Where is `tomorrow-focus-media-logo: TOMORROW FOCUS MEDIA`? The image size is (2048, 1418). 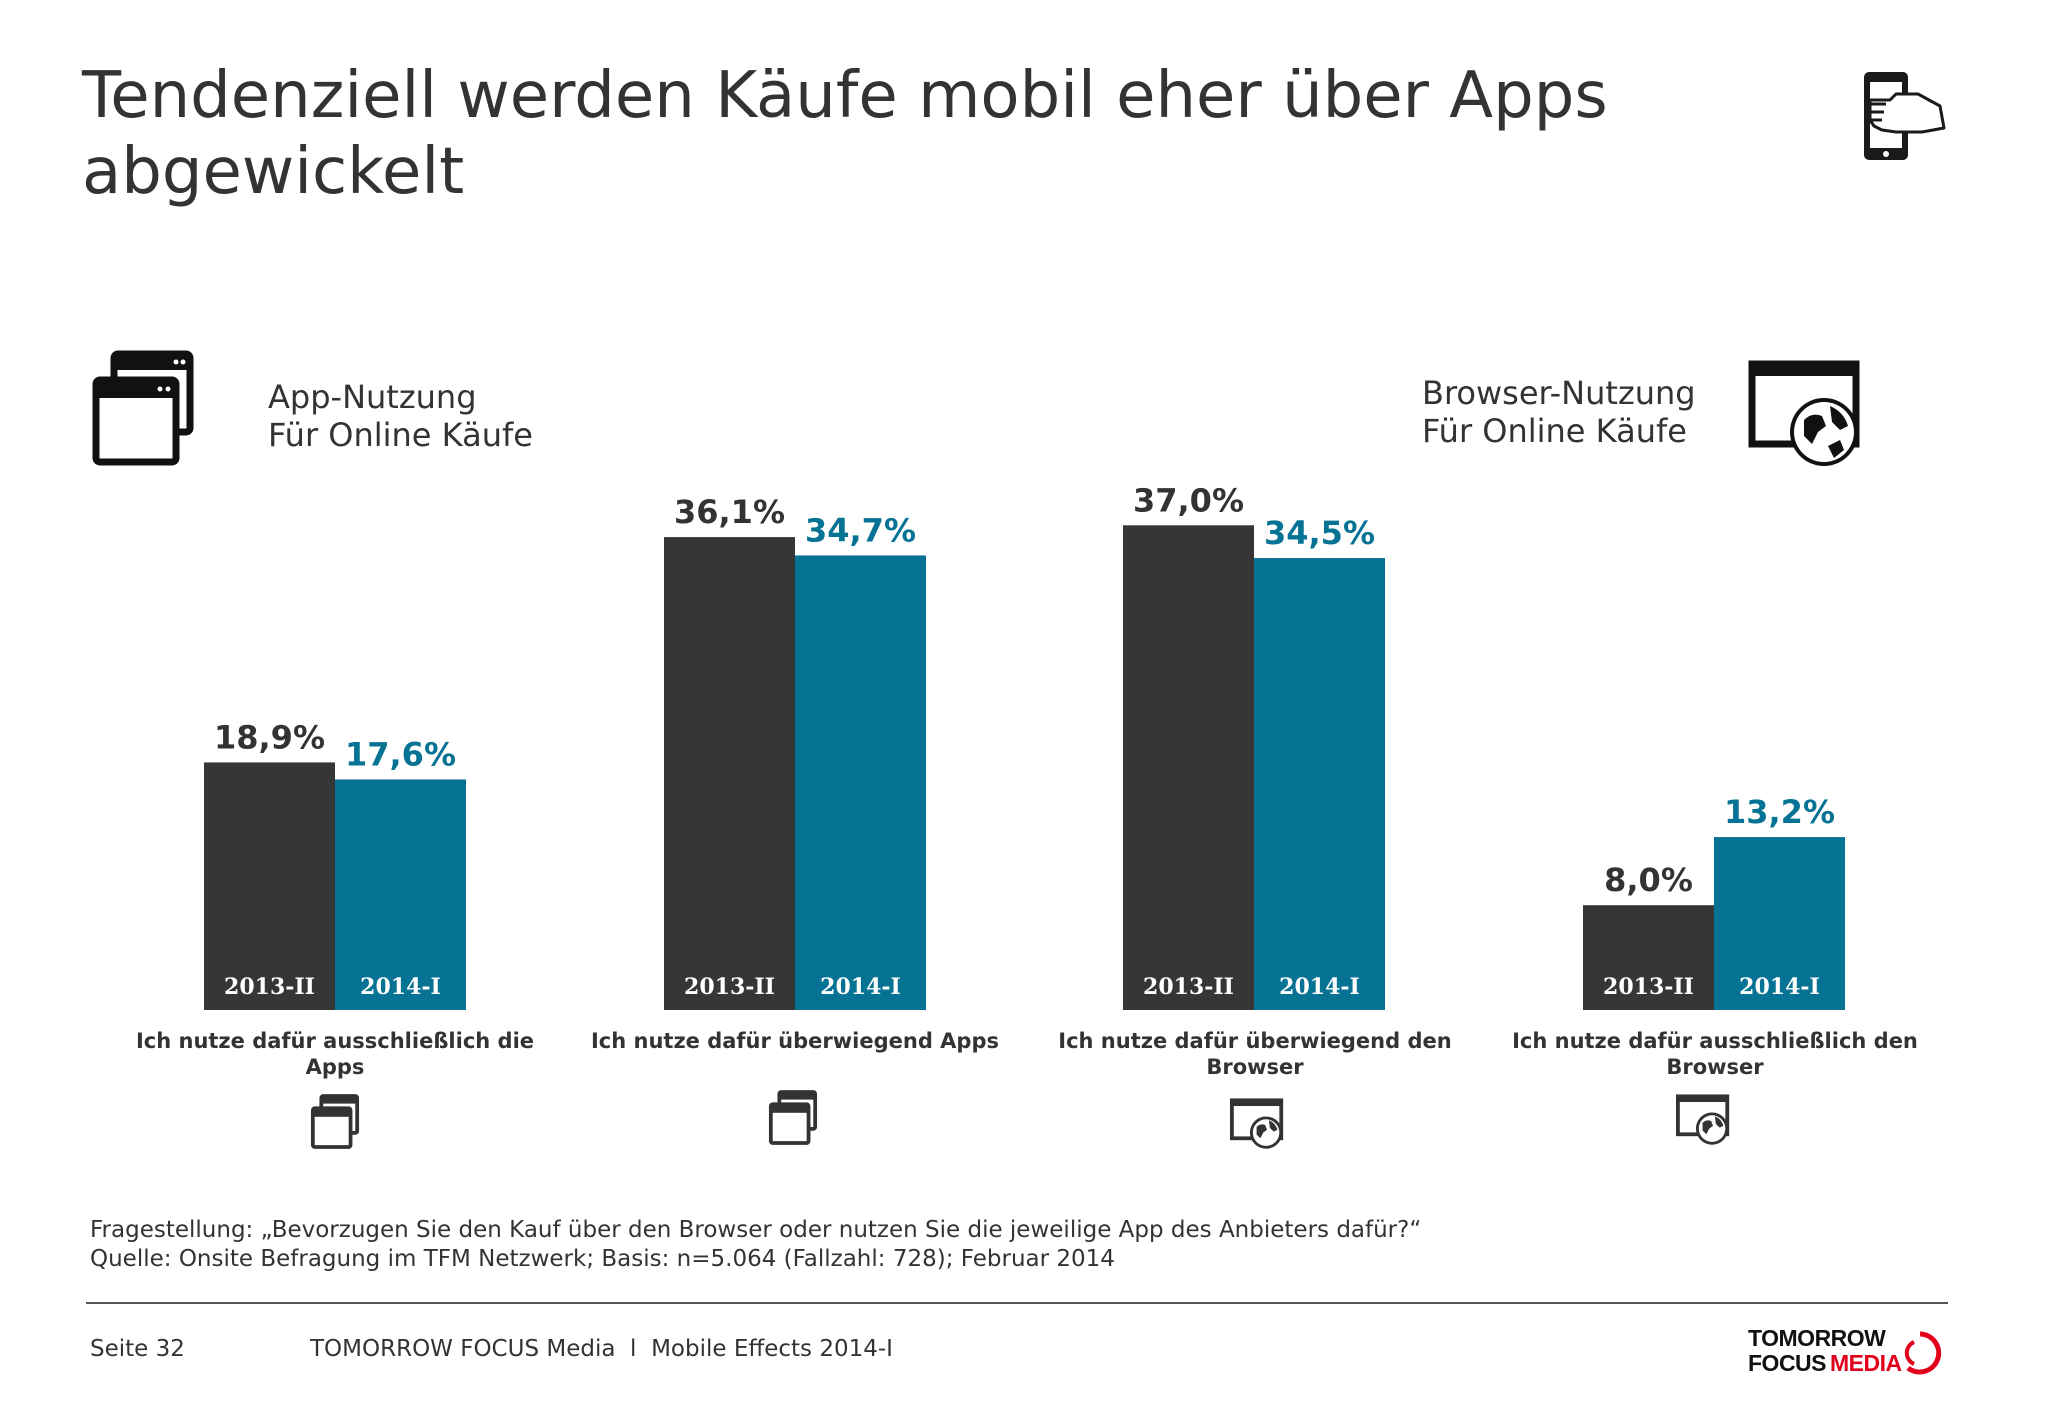
tomorrow-focus-media-logo: TOMORROW FOCUS MEDIA is located at coordinates (1848, 1352).